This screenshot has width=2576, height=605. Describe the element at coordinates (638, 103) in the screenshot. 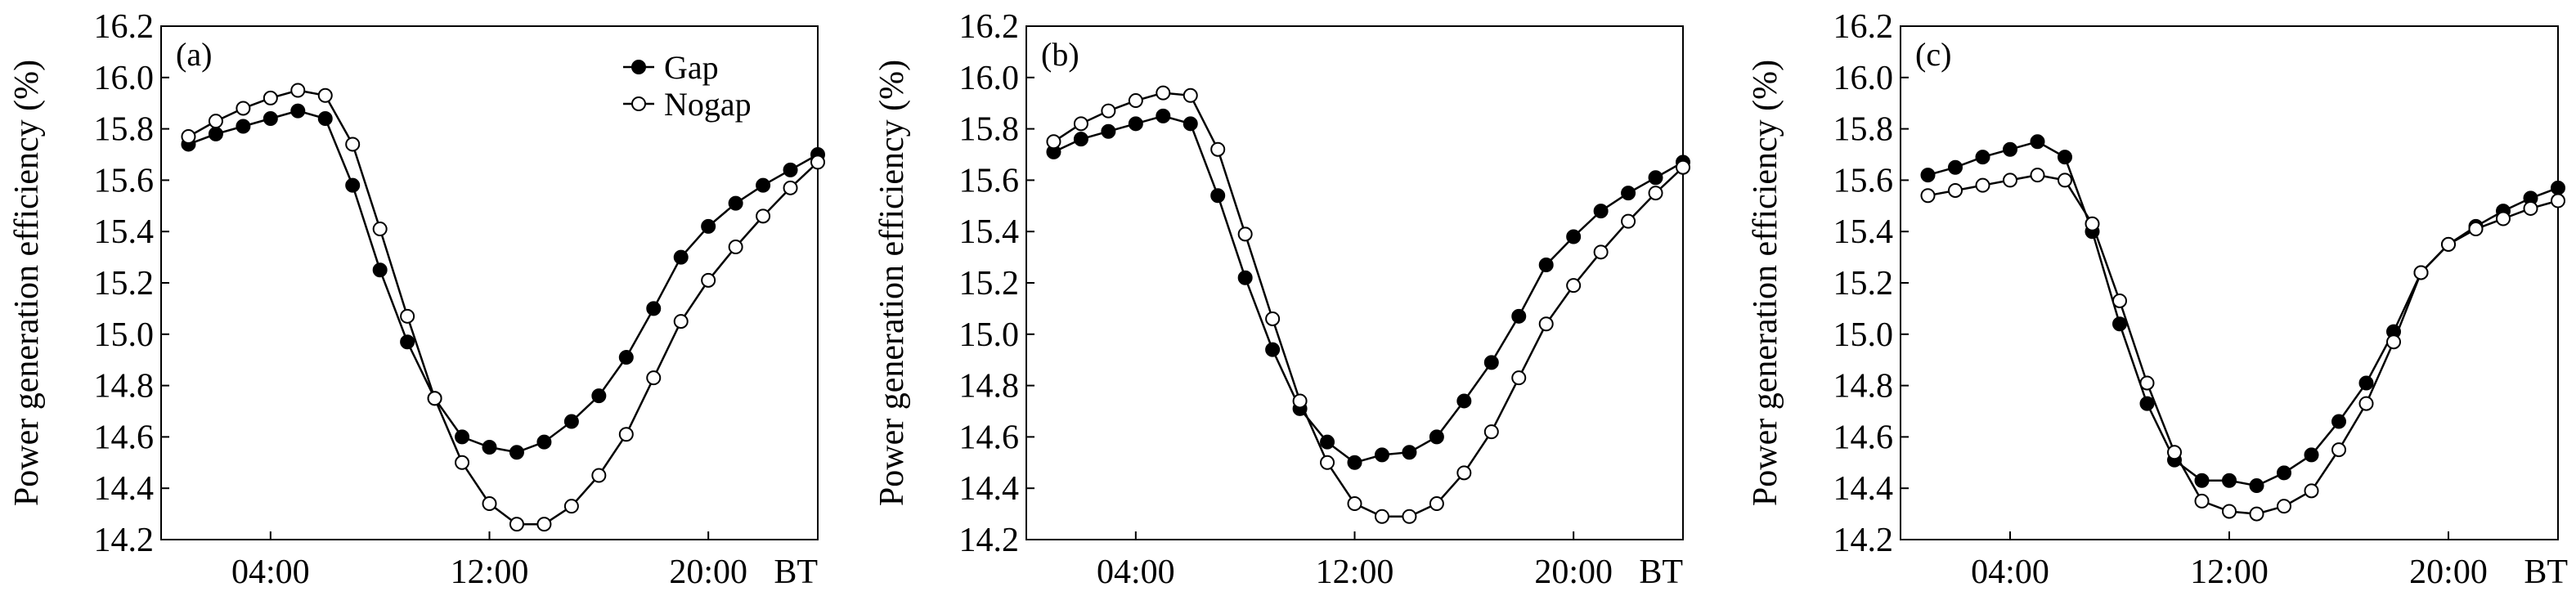

I see `legend-nogap-marker` at that location.